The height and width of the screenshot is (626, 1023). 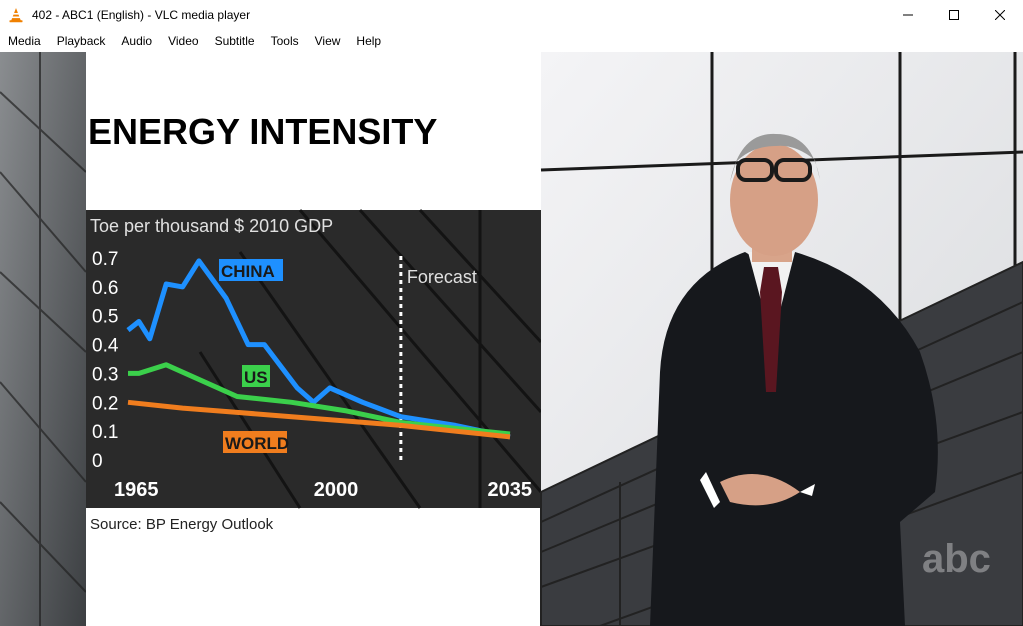 What do you see at coordinates (327, 41) in the screenshot?
I see `menu-view: View` at bounding box center [327, 41].